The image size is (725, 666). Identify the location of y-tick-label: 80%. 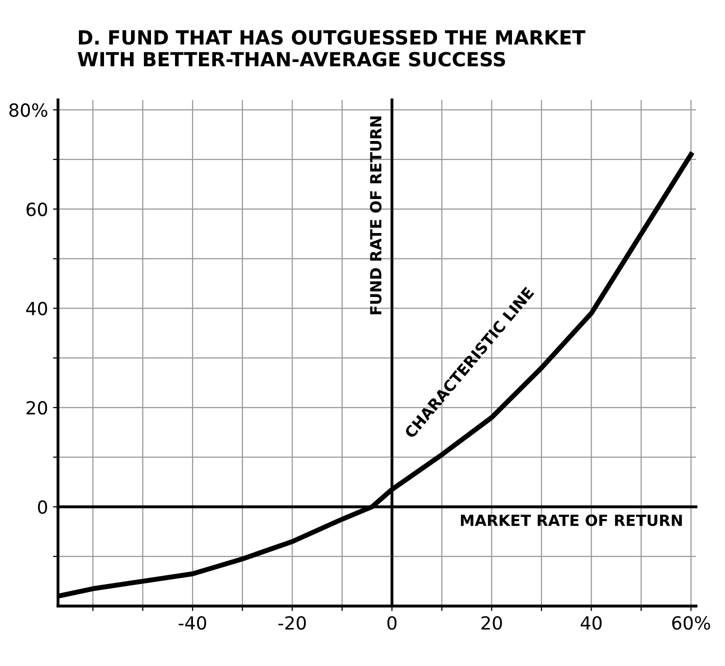
(28, 110).